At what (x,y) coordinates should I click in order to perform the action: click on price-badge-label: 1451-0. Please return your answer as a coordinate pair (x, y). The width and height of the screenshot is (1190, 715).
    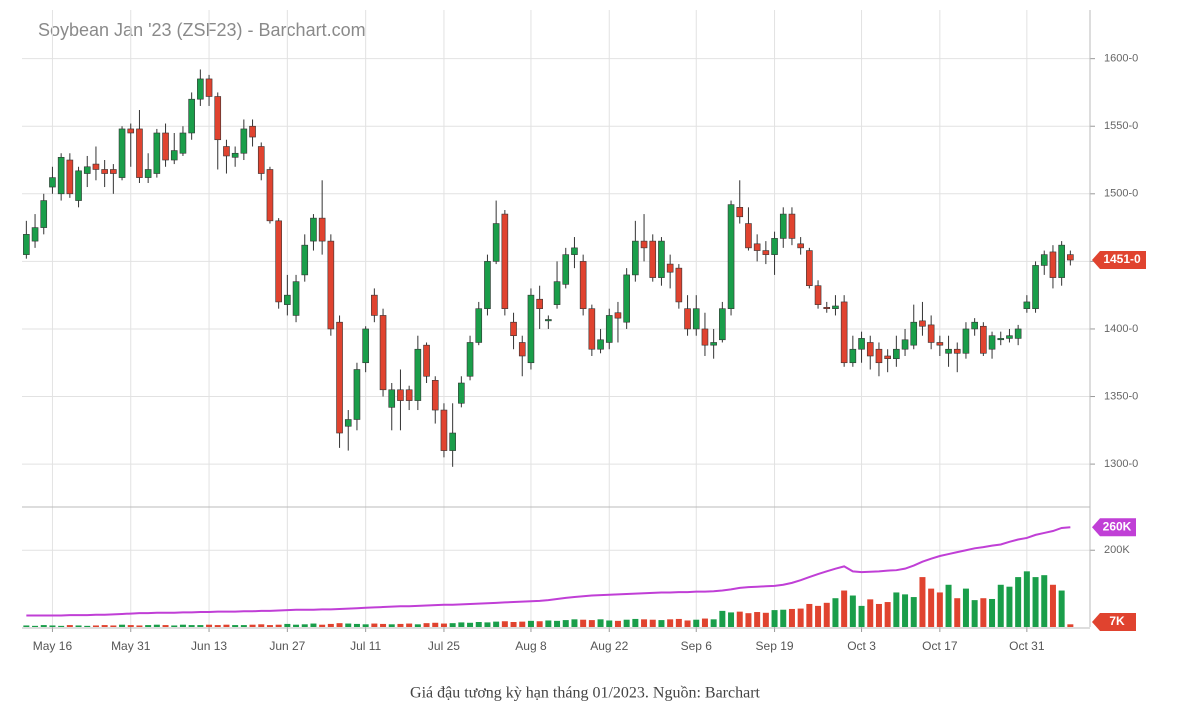
    Looking at the image, I should click on (1122, 259).